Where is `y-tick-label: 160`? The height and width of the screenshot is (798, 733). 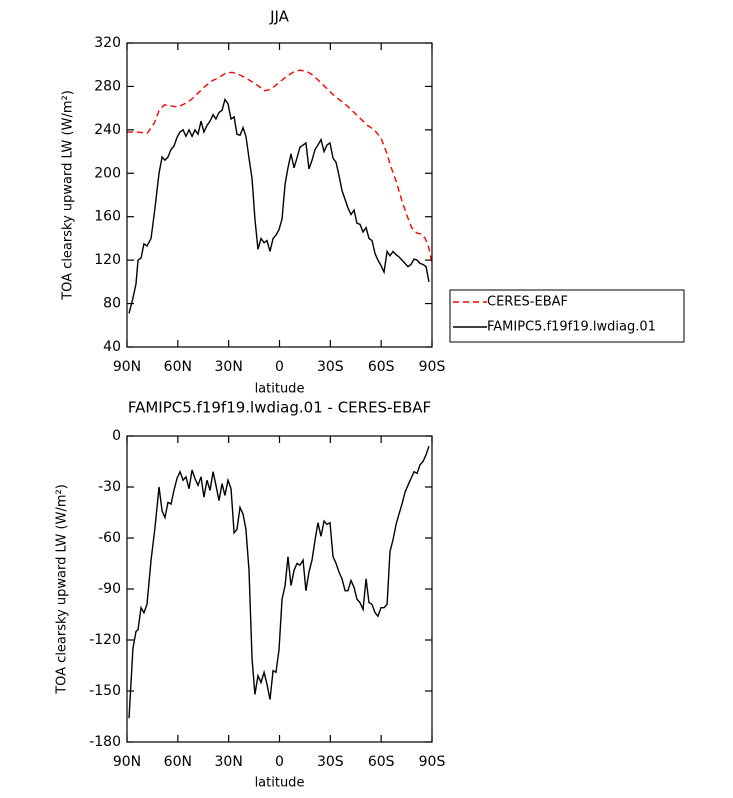
y-tick-label: 160 is located at coordinates (107, 217).